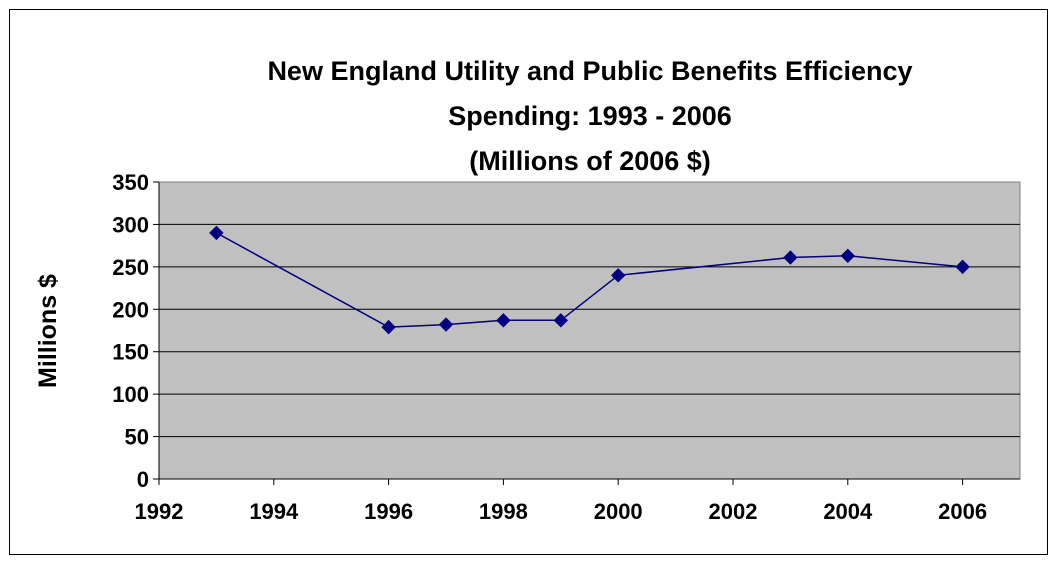 Image resolution: width=1057 pixels, height=565 pixels. Describe the element at coordinates (130, 224) in the screenshot. I see `y-tick-label: 300` at that location.